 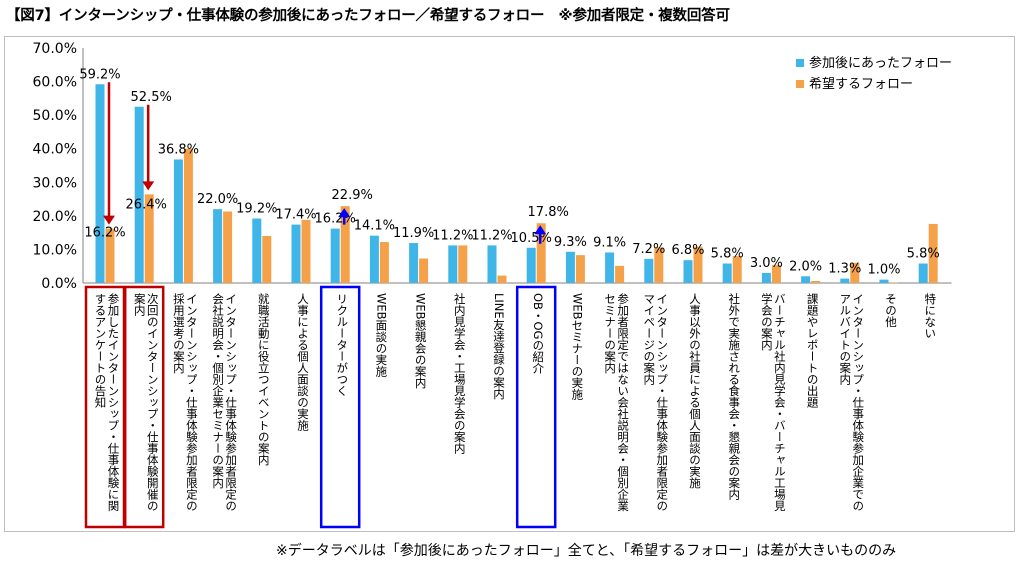 What do you see at coordinates (767, 321) in the screenshot?
I see `category-label: 学会の案内` at bounding box center [767, 321].